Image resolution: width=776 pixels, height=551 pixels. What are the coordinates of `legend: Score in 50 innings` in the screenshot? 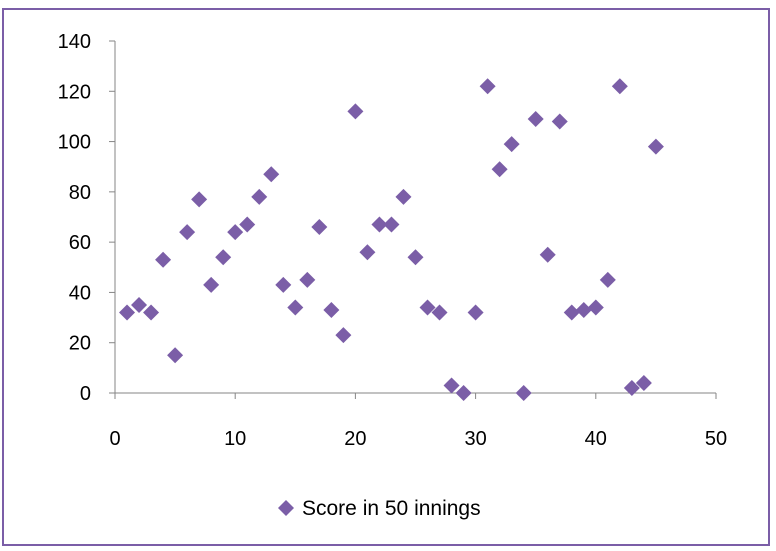 It's located at (379, 508).